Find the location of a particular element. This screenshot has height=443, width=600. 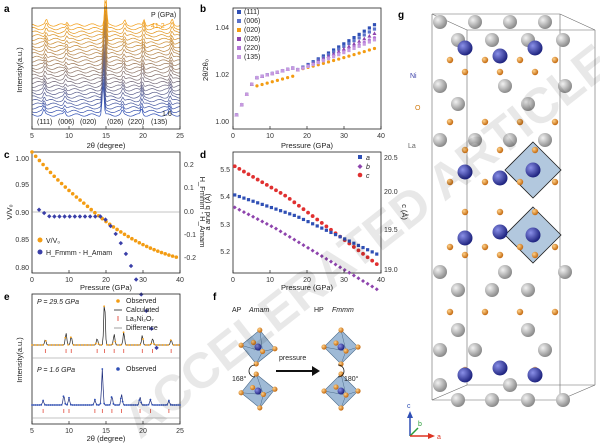

panel-b-ytick-2: 1.04 is located at coordinates (222, 28).